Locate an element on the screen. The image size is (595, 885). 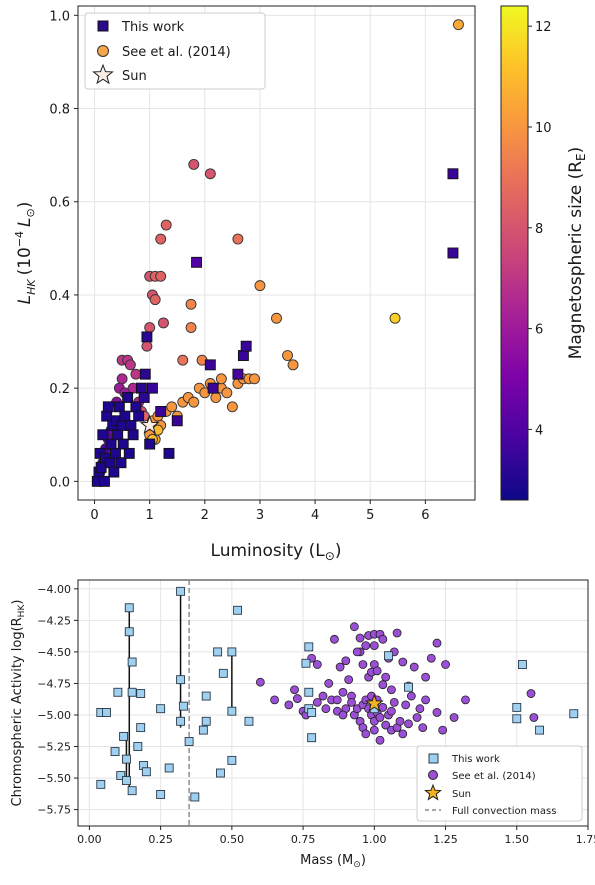
colorbar-tick-label: 8 is located at coordinates (539, 229).